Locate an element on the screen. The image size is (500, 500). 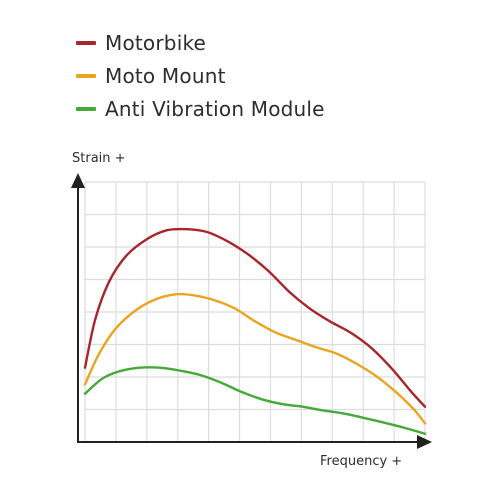
legend-label-anti-vibration-module: Anti Vibration Module is located at coordinates (215, 109).